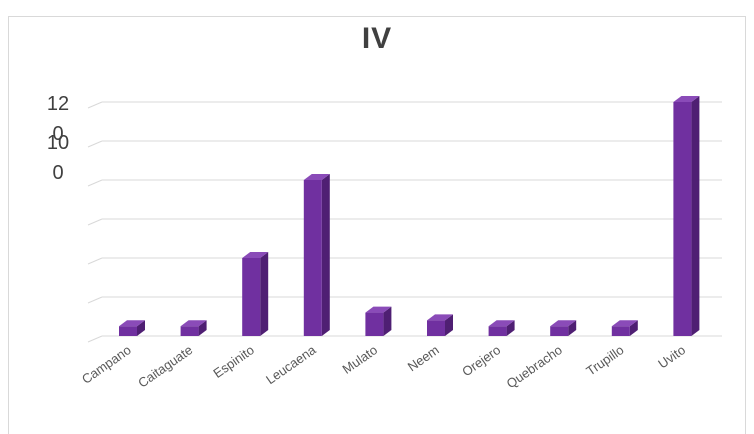 This screenshot has height=434, width=754. Describe the element at coordinates (423, 358) in the screenshot. I see `x-tick-label: Neem` at that location.